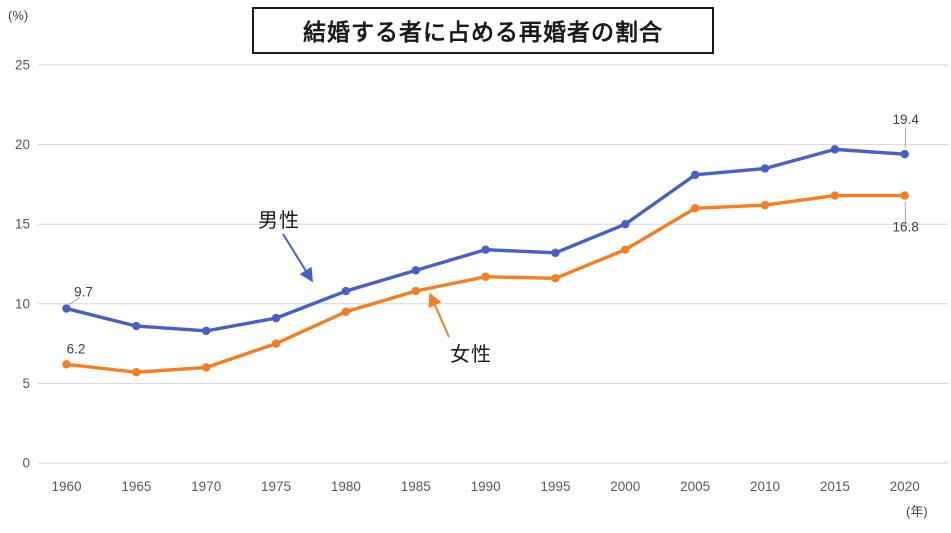 The image size is (951, 533). What do you see at coordinates (555, 486) in the screenshot?
I see `x-tick-label-1995: 1995` at bounding box center [555, 486].